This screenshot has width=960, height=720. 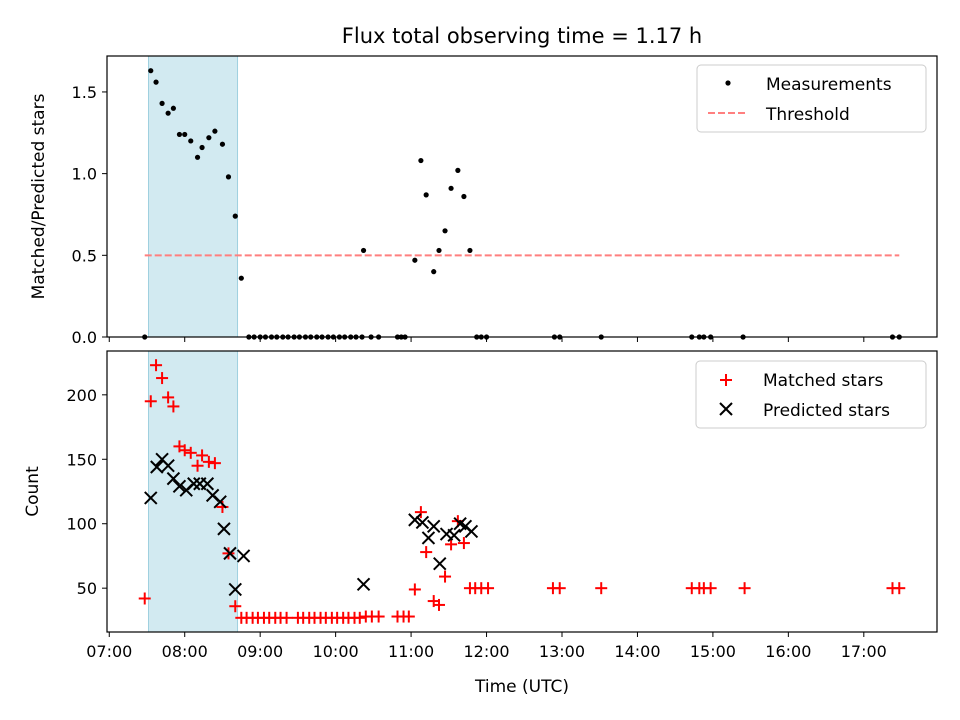 I want to click on x-tick-label: 16:00, so click(x=788, y=651).